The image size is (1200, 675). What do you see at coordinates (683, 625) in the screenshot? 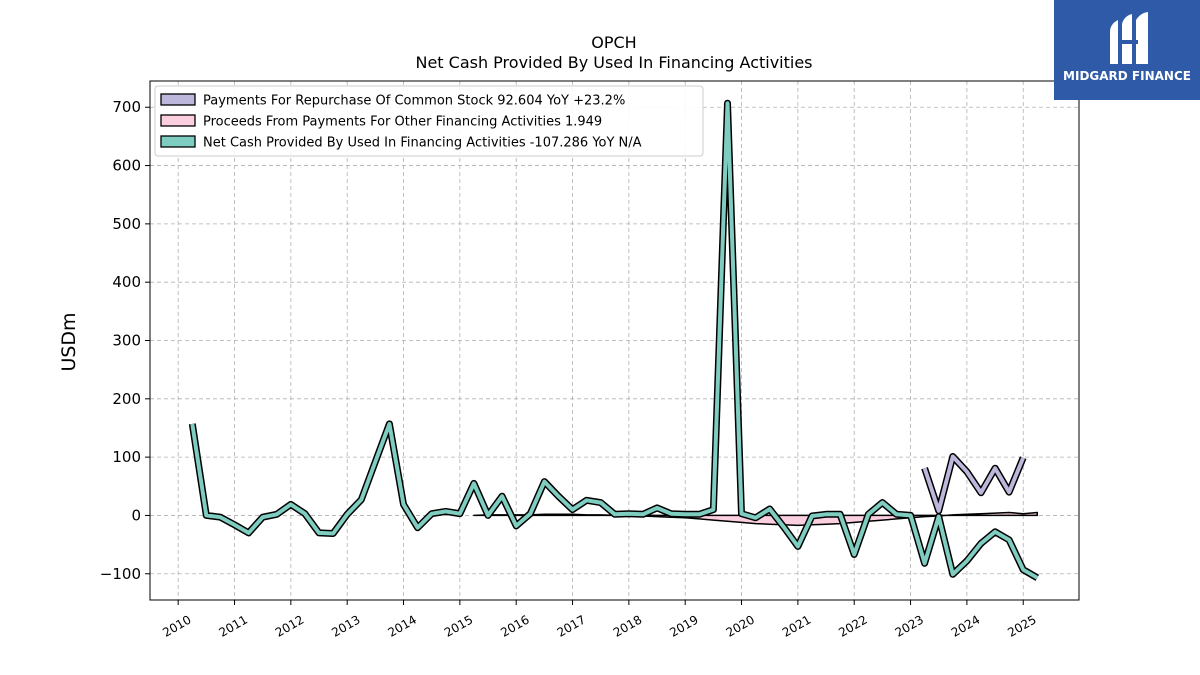
I see `x-tick-label: 2019` at bounding box center [683, 625].